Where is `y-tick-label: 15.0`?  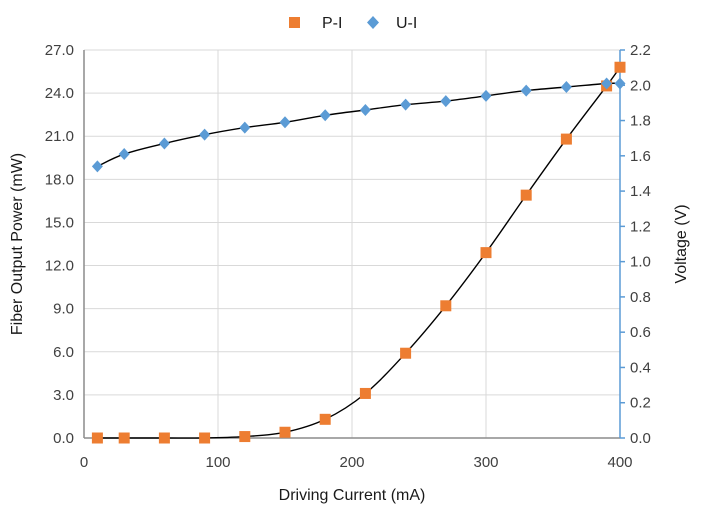
y-tick-label: 15.0 is located at coordinates (59, 222).